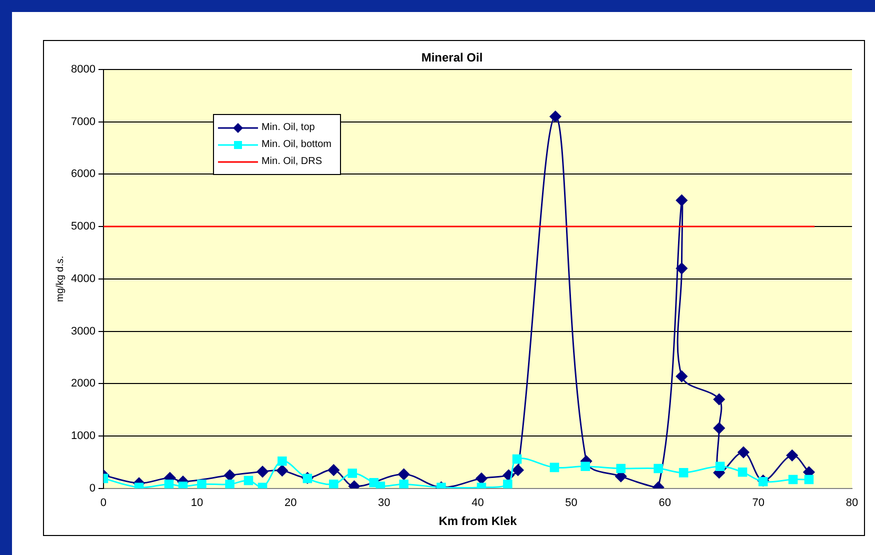 The image size is (875, 555). Describe the element at coordinates (83, 436) in the screenshot. I see `y-tick-label: 1000` at that location.